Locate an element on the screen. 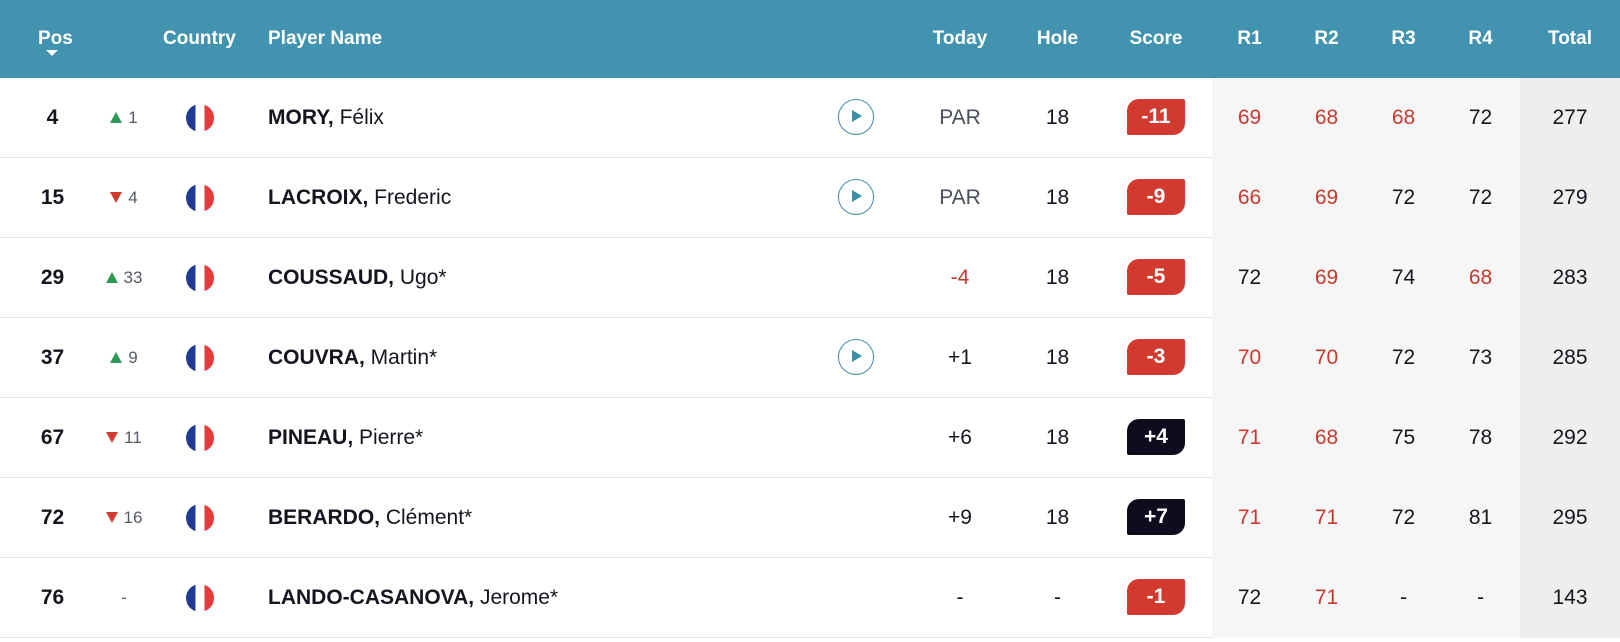  column-header-r3: R3 is located at coordinates (1403, 38).